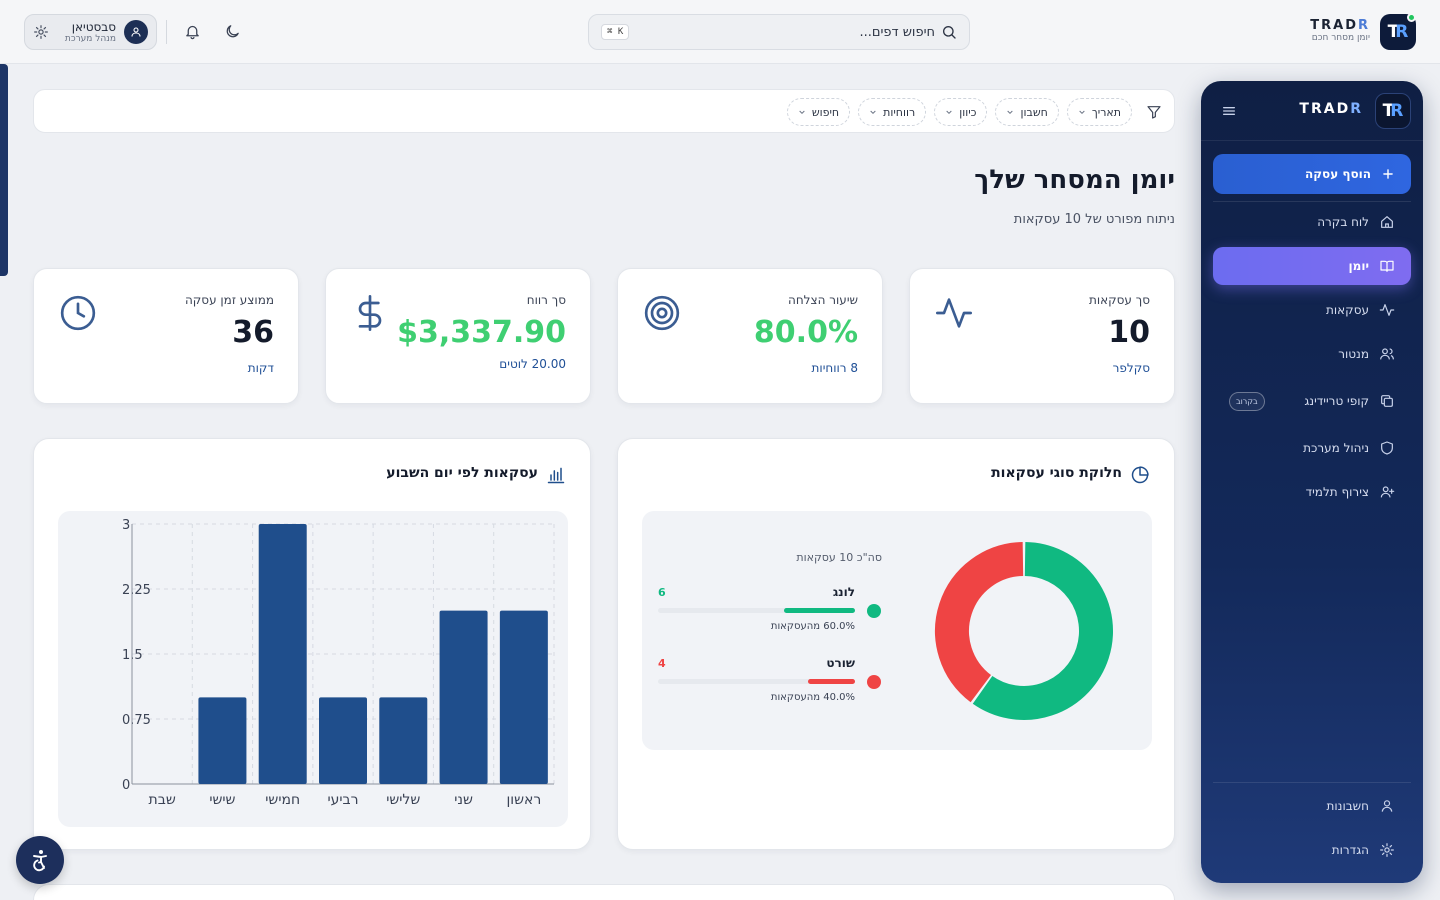 The image size is (1440, 900). Describe the element at coordinates (1312, 492) in the screenshot. I see `sidebar-item-add-student: צירוף תלמיד` at that location.